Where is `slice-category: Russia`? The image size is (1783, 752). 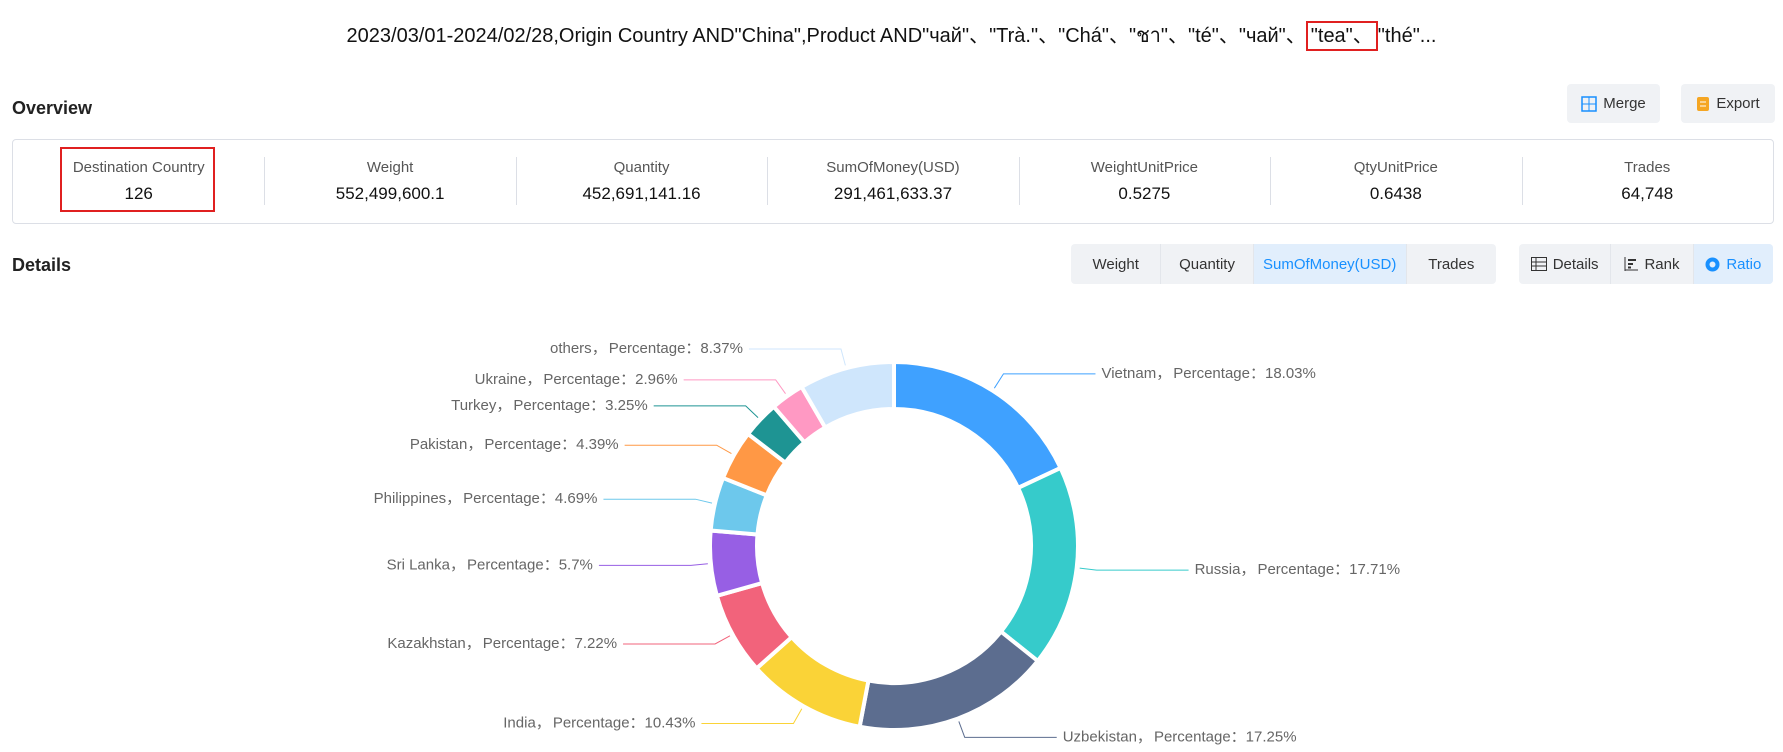
slice-category: Russia is located at coordinates (1218, 569).